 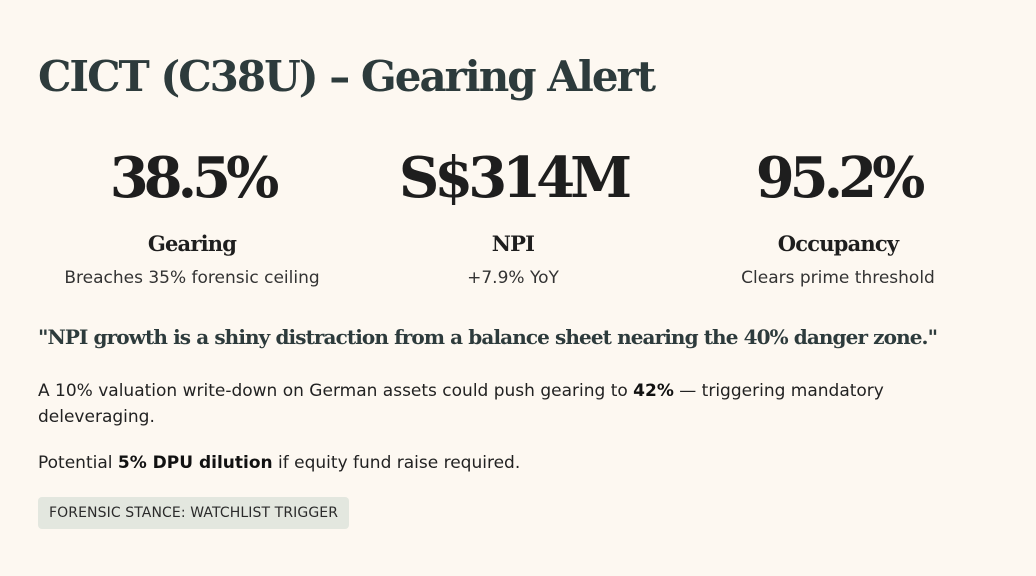 What do you see at coordinates (653, 391) in the screenshot?
I see `emphasis-text: 42%` at bounding box center [653, 391].